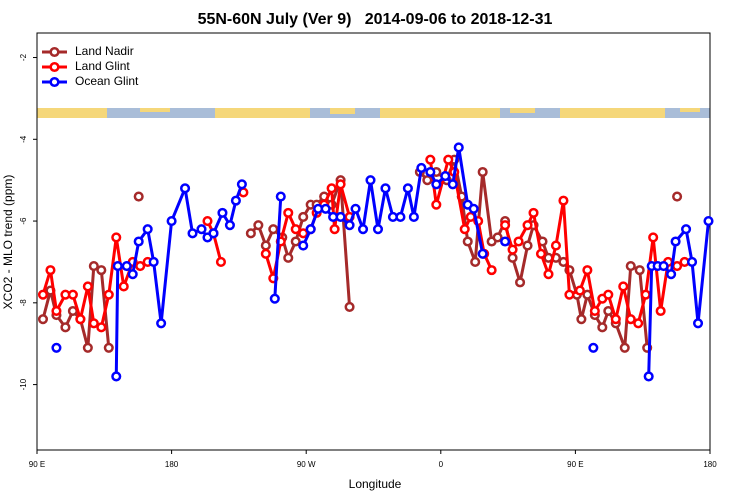  What do you see at coordinates (23, 139) in the screenshot?
I see `y-tick-label: -4` at bounding box center [23, 139].